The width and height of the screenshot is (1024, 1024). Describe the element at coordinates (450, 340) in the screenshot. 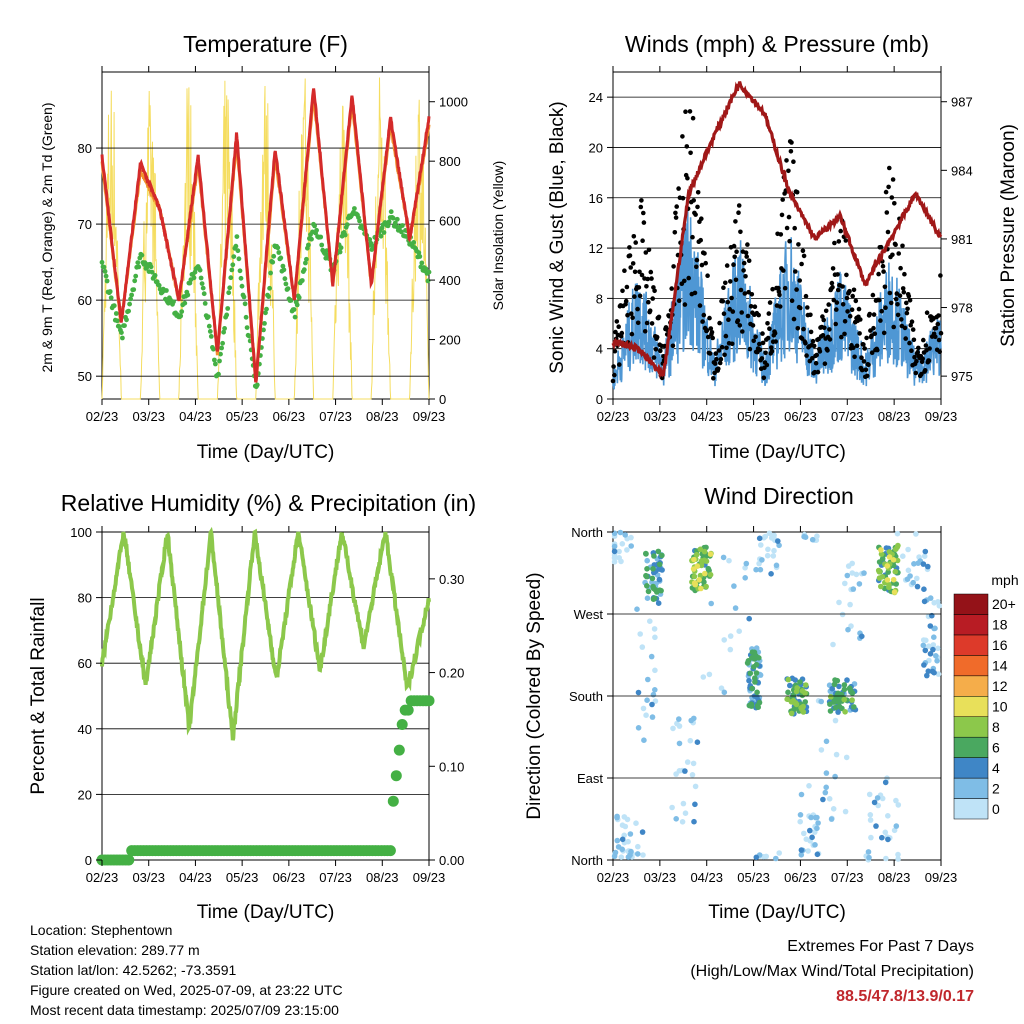

I see `solar-ytick-label: 200` at that location.